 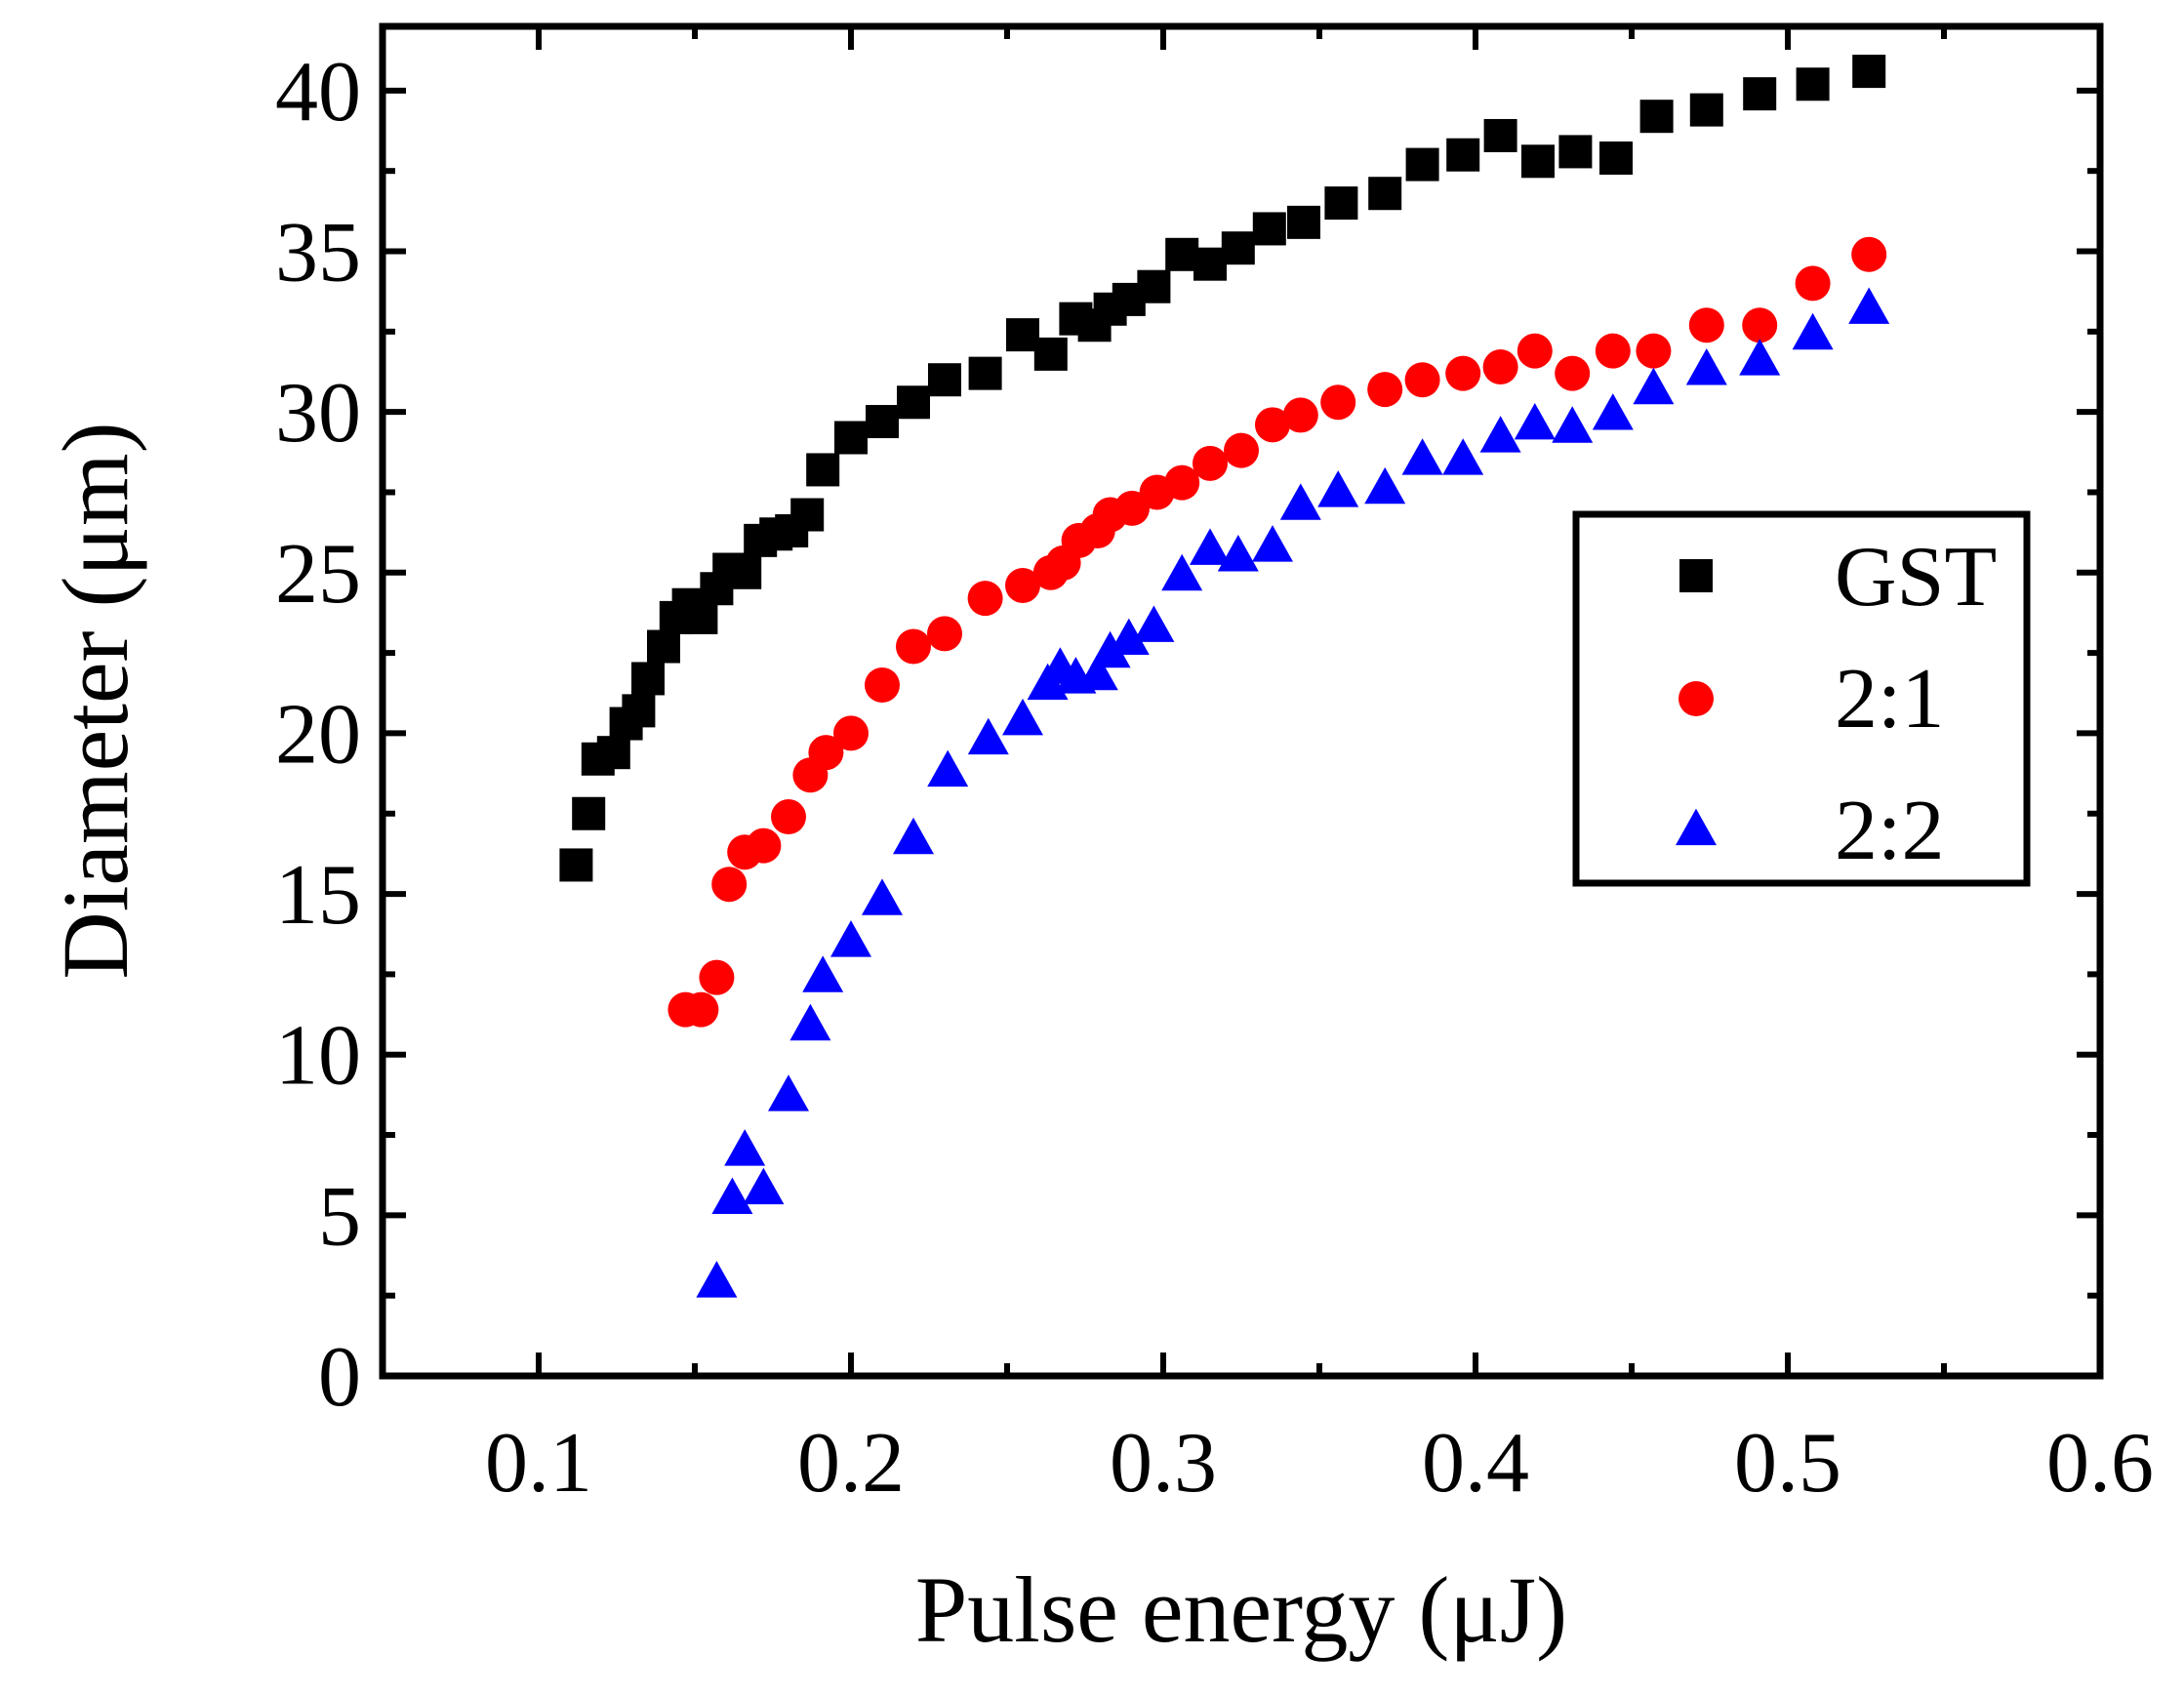 I want to click on x-tick-label: 0.4, so click(x=1475, y=1463).